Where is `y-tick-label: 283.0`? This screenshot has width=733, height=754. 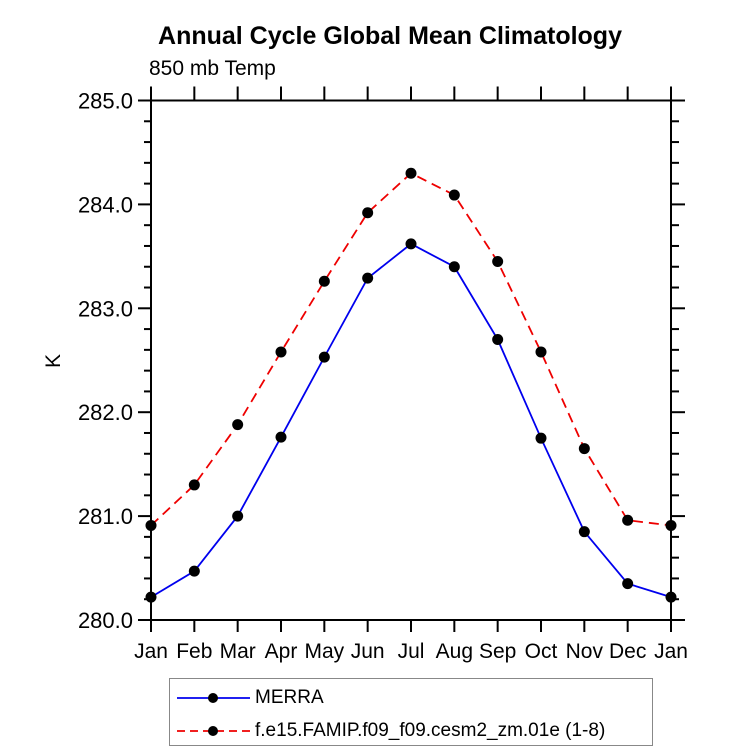
y-tick-label: 283.0 is located at coordinates (105, 308).